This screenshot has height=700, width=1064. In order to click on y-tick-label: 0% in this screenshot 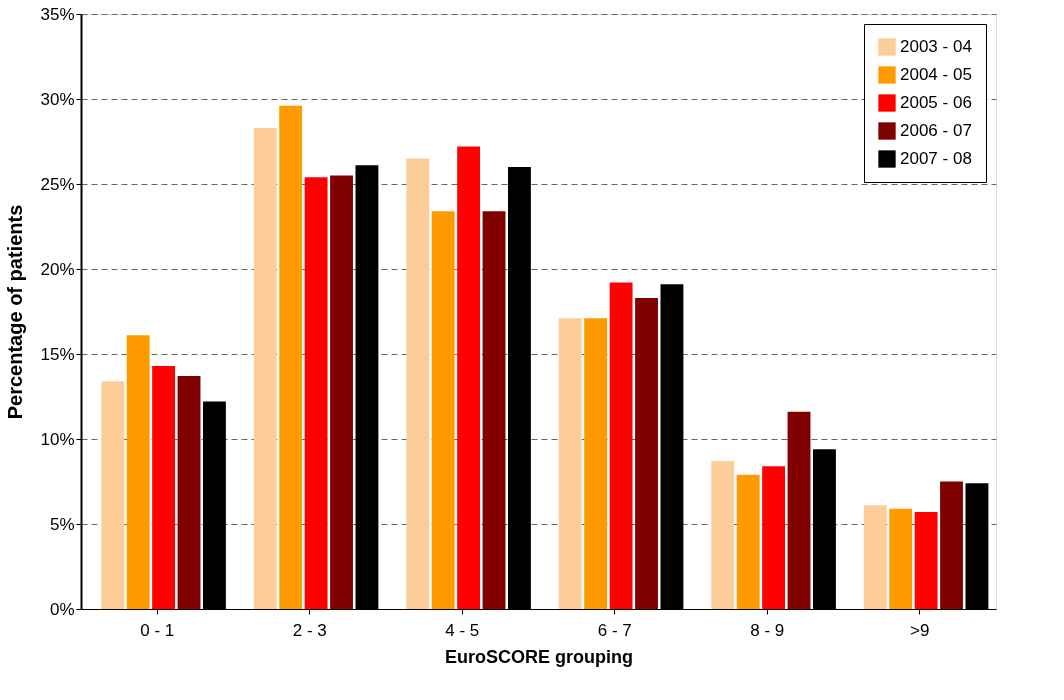, I will do `click(62, 609)`.